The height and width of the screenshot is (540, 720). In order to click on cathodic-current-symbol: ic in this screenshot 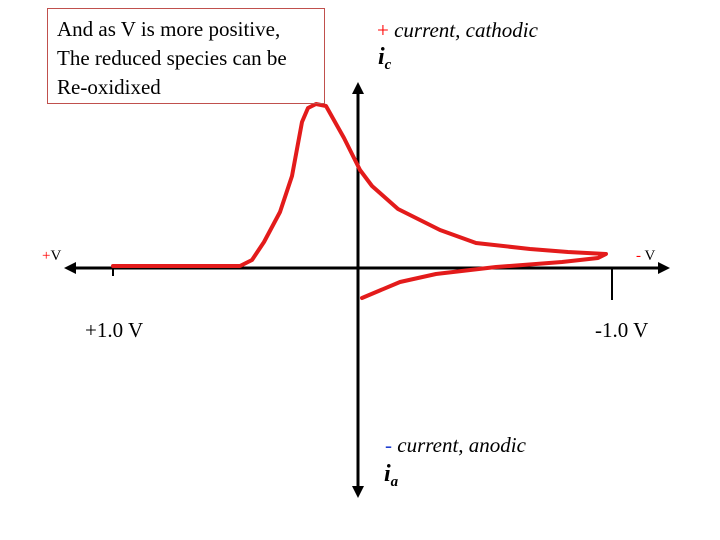, I will do `click(385, 58)`.